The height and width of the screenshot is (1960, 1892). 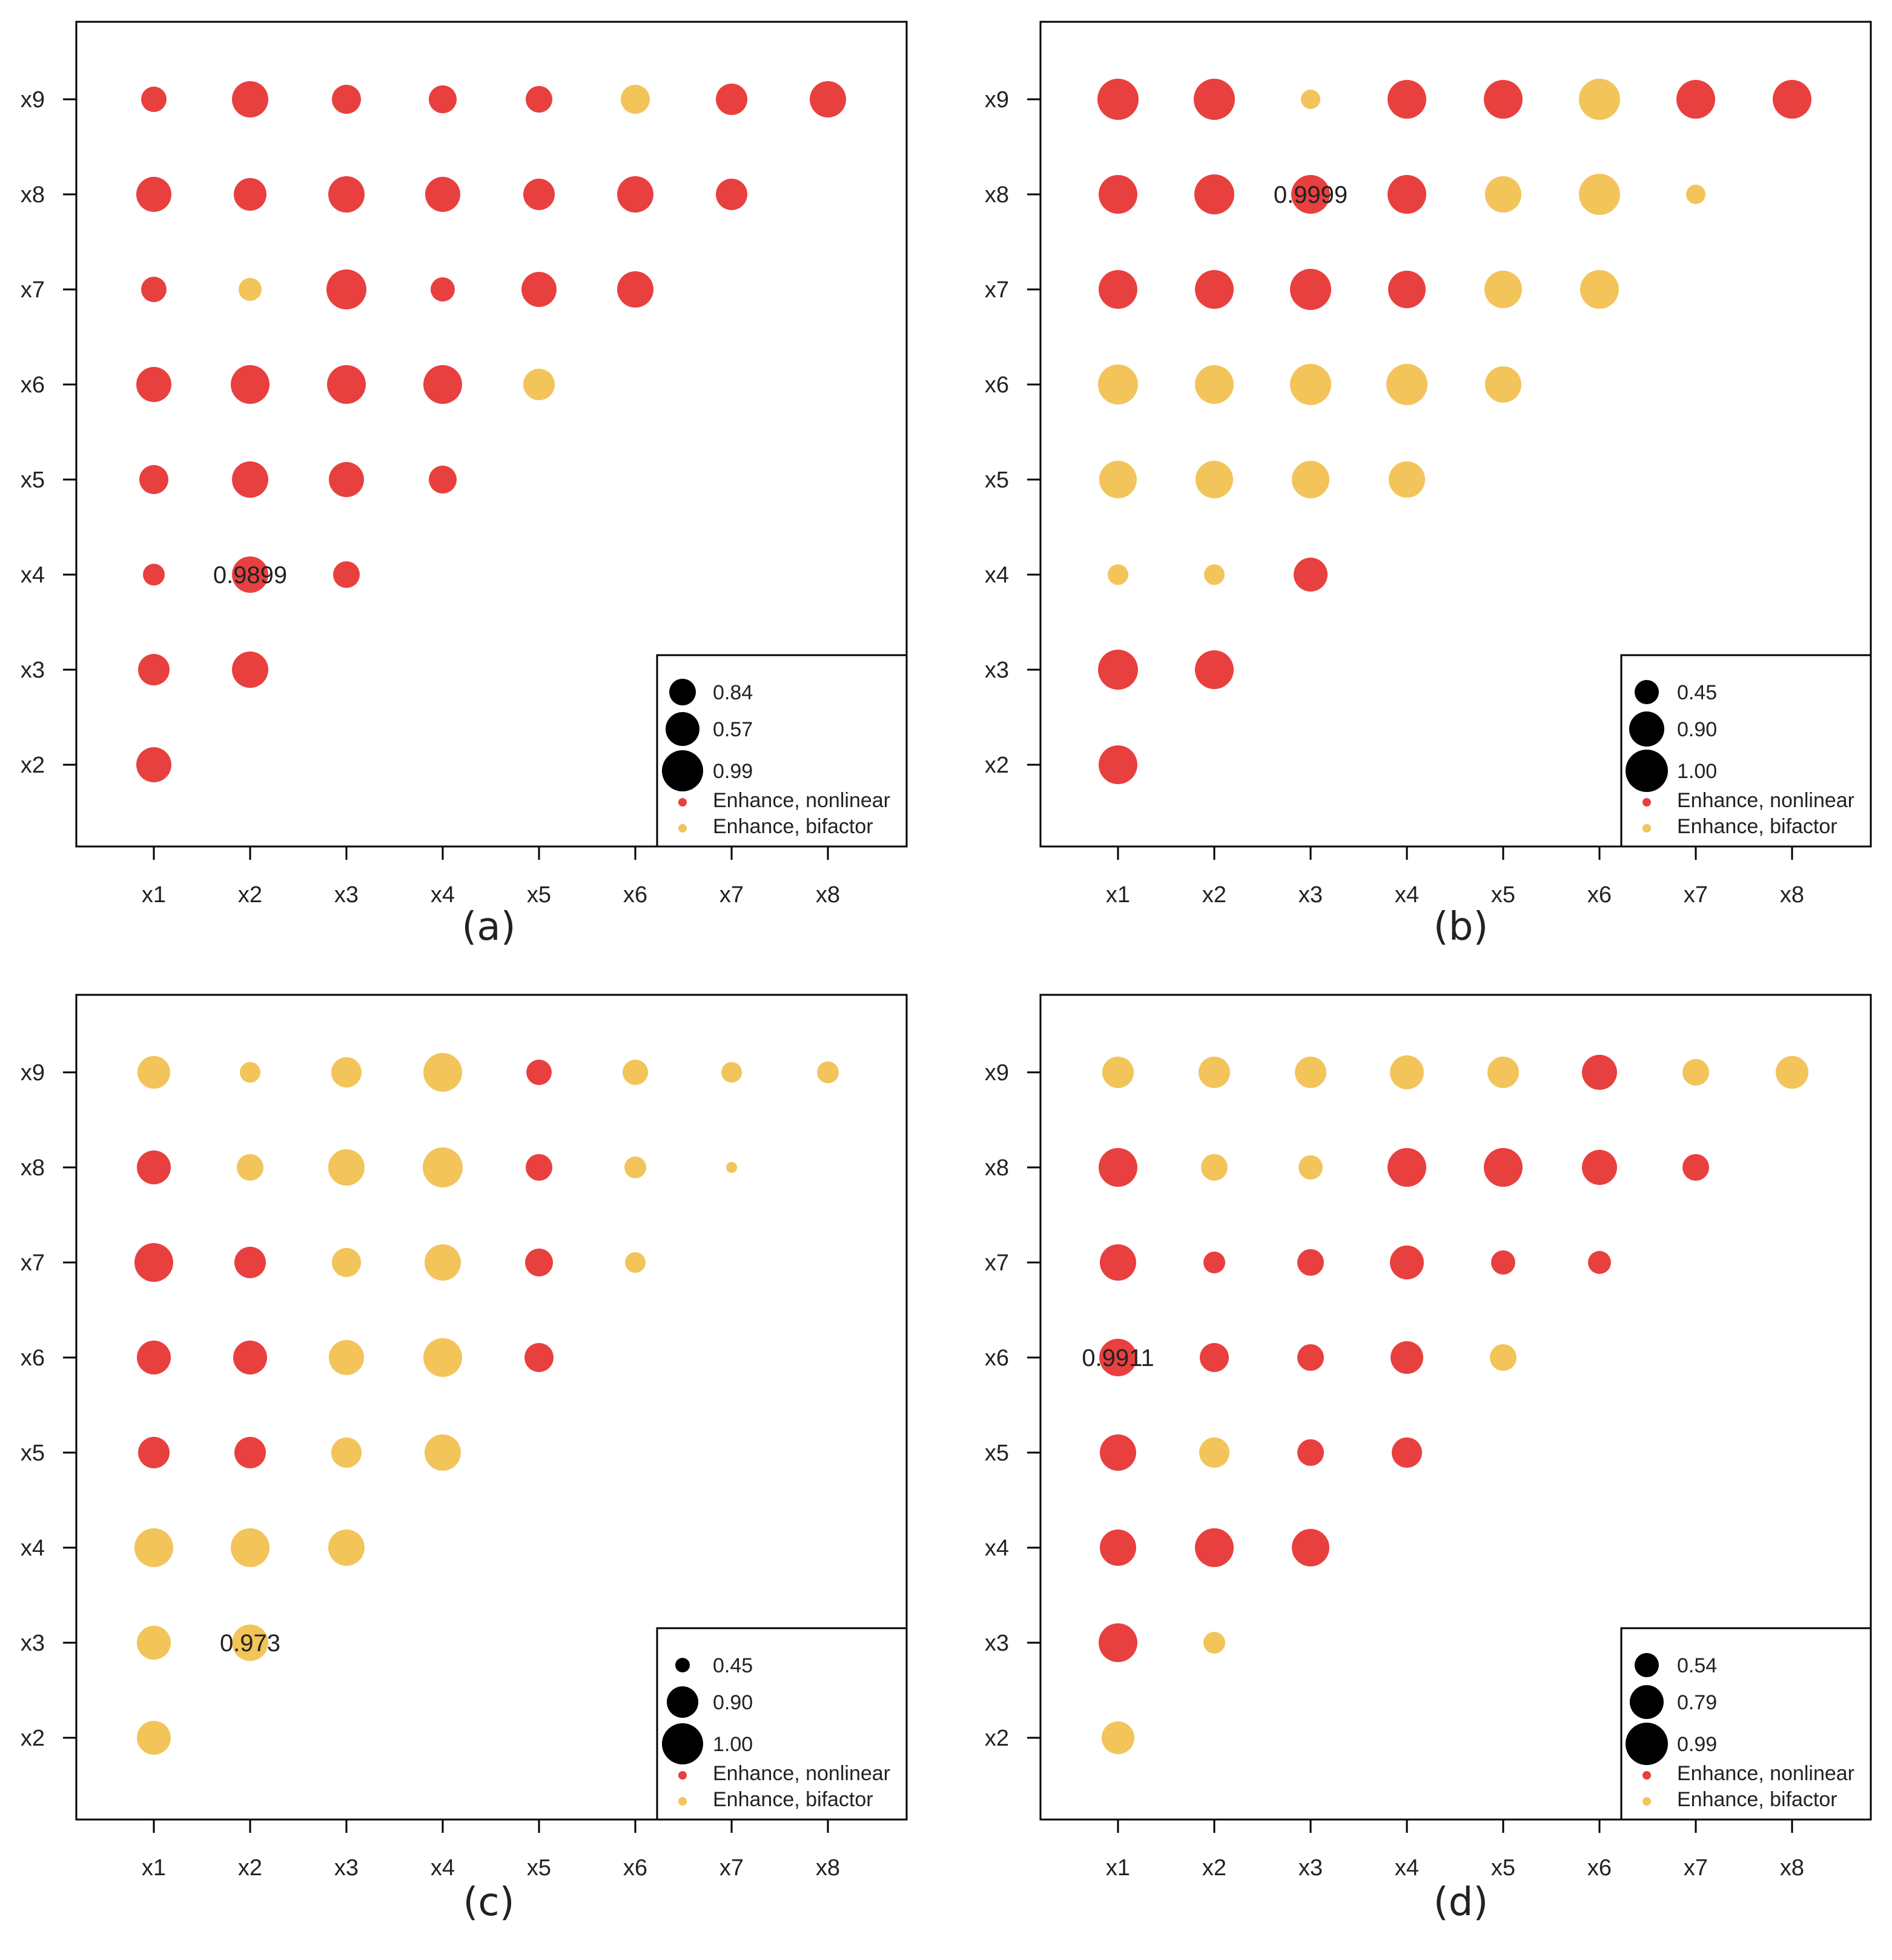 I want to click on legend-size-label: 0.84, so click(x=733, y=692).